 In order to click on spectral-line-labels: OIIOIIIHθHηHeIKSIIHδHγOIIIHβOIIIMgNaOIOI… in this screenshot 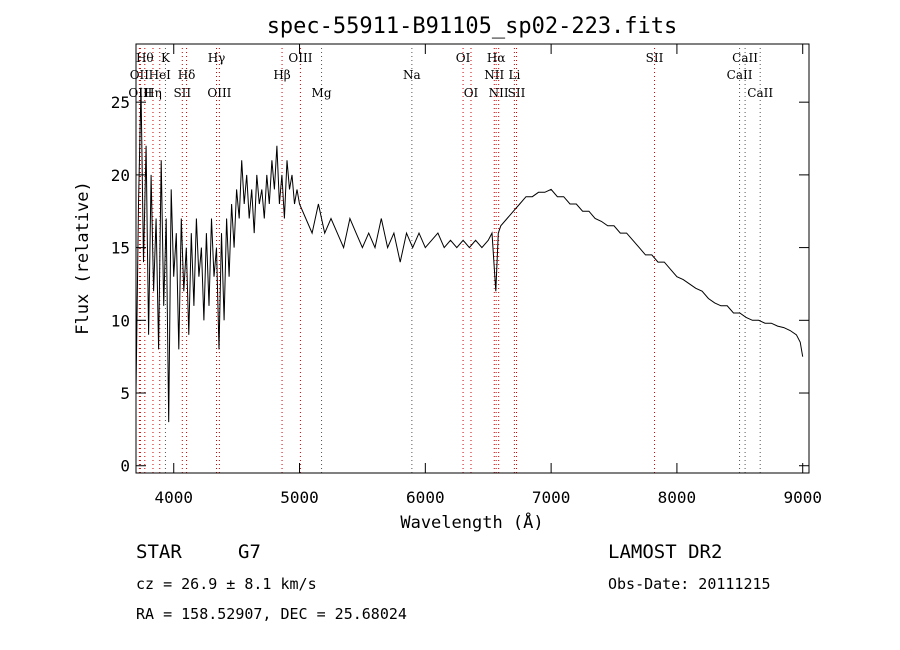, I will do `click(450, 75)`.